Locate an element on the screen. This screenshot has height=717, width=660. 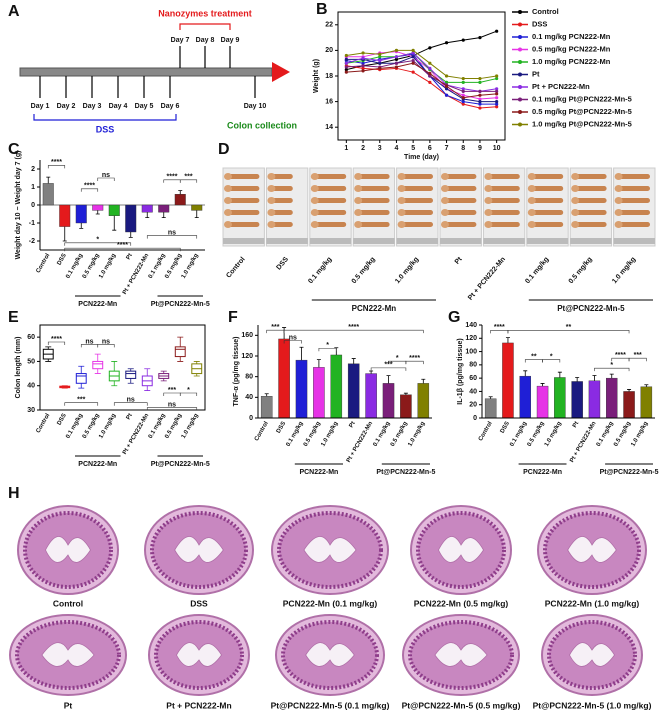
legend-marker is located at coordinates (520, 62).